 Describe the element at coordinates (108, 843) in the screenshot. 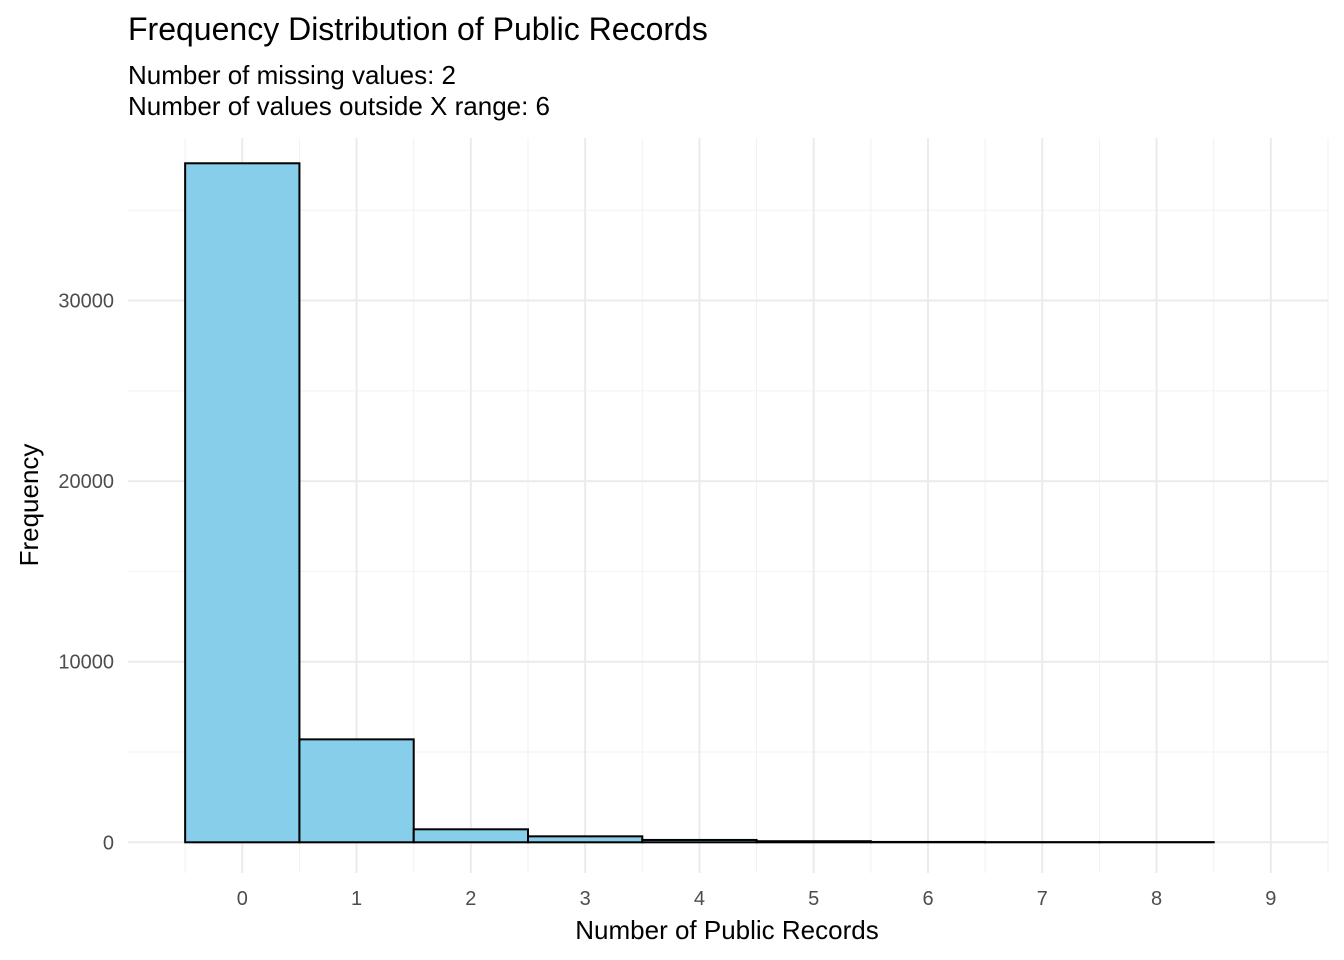

I see `y-tick-label: 0` at that location.